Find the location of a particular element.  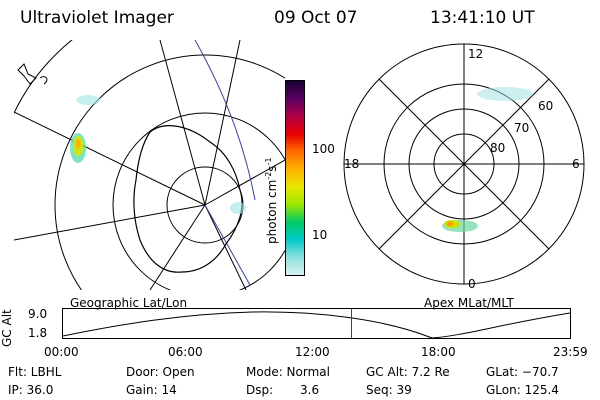

mlt-label-18: 18 is located at coordinates (351, 164).